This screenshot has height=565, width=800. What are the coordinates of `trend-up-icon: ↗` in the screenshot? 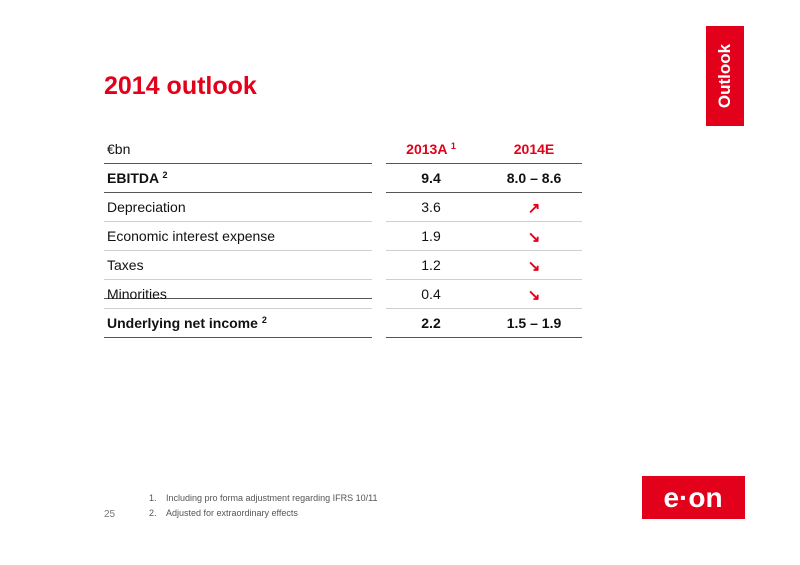 It's located at (534, 208).